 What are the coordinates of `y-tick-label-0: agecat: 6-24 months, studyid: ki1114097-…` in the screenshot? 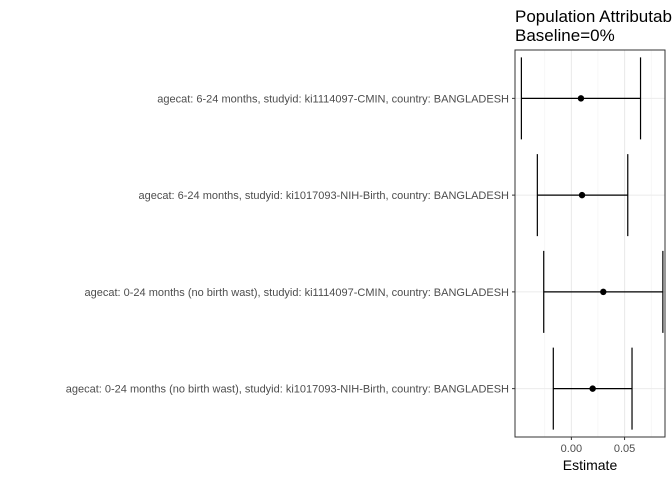 It's located at (333, 99).